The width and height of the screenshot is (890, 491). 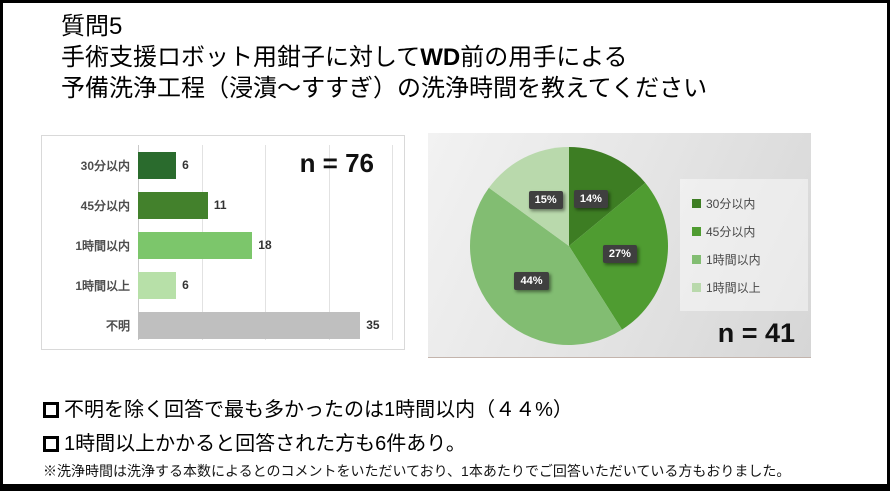 What do you see at coordinates (105, 165) in the screenshot?
I see `bar-category-label: 30分以内` at bounding box center [105, 165].